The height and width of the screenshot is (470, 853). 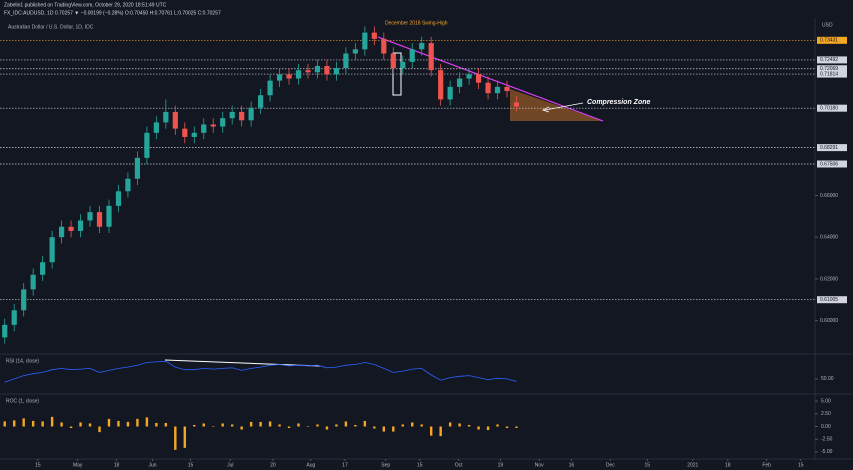 What do you see at coordinates (766, 465) in the screenshot?
I see `x-tick-label: Feb` at bounding box center [766, 465].